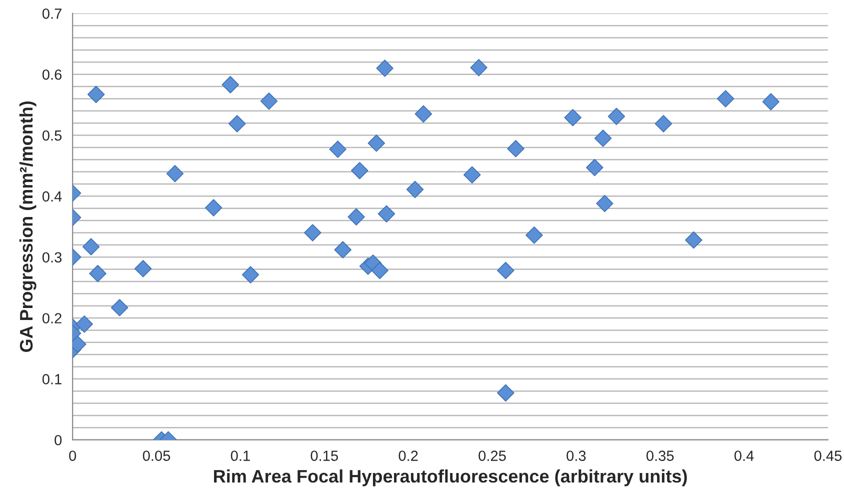 This screenshot has width=844, height=497. Describe the element at coordinates (408, 455) in the screenshot. I see `x-tick-label: 0.2` at that location.